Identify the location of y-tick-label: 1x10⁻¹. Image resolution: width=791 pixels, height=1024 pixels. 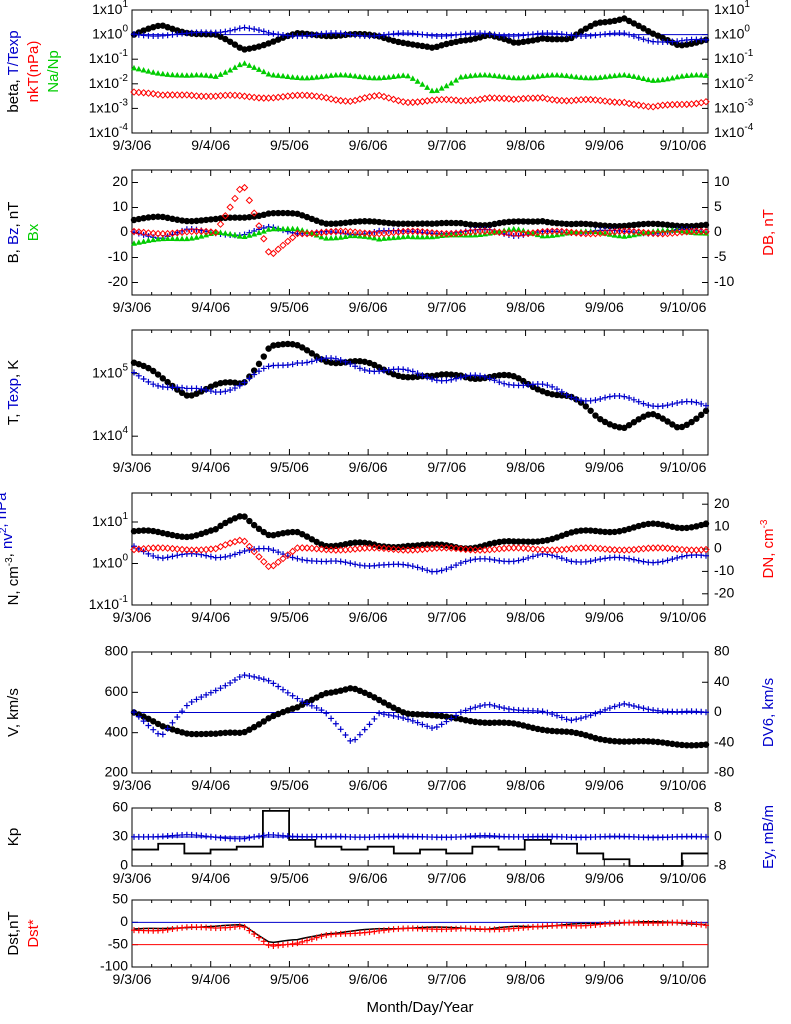
(109, 603).